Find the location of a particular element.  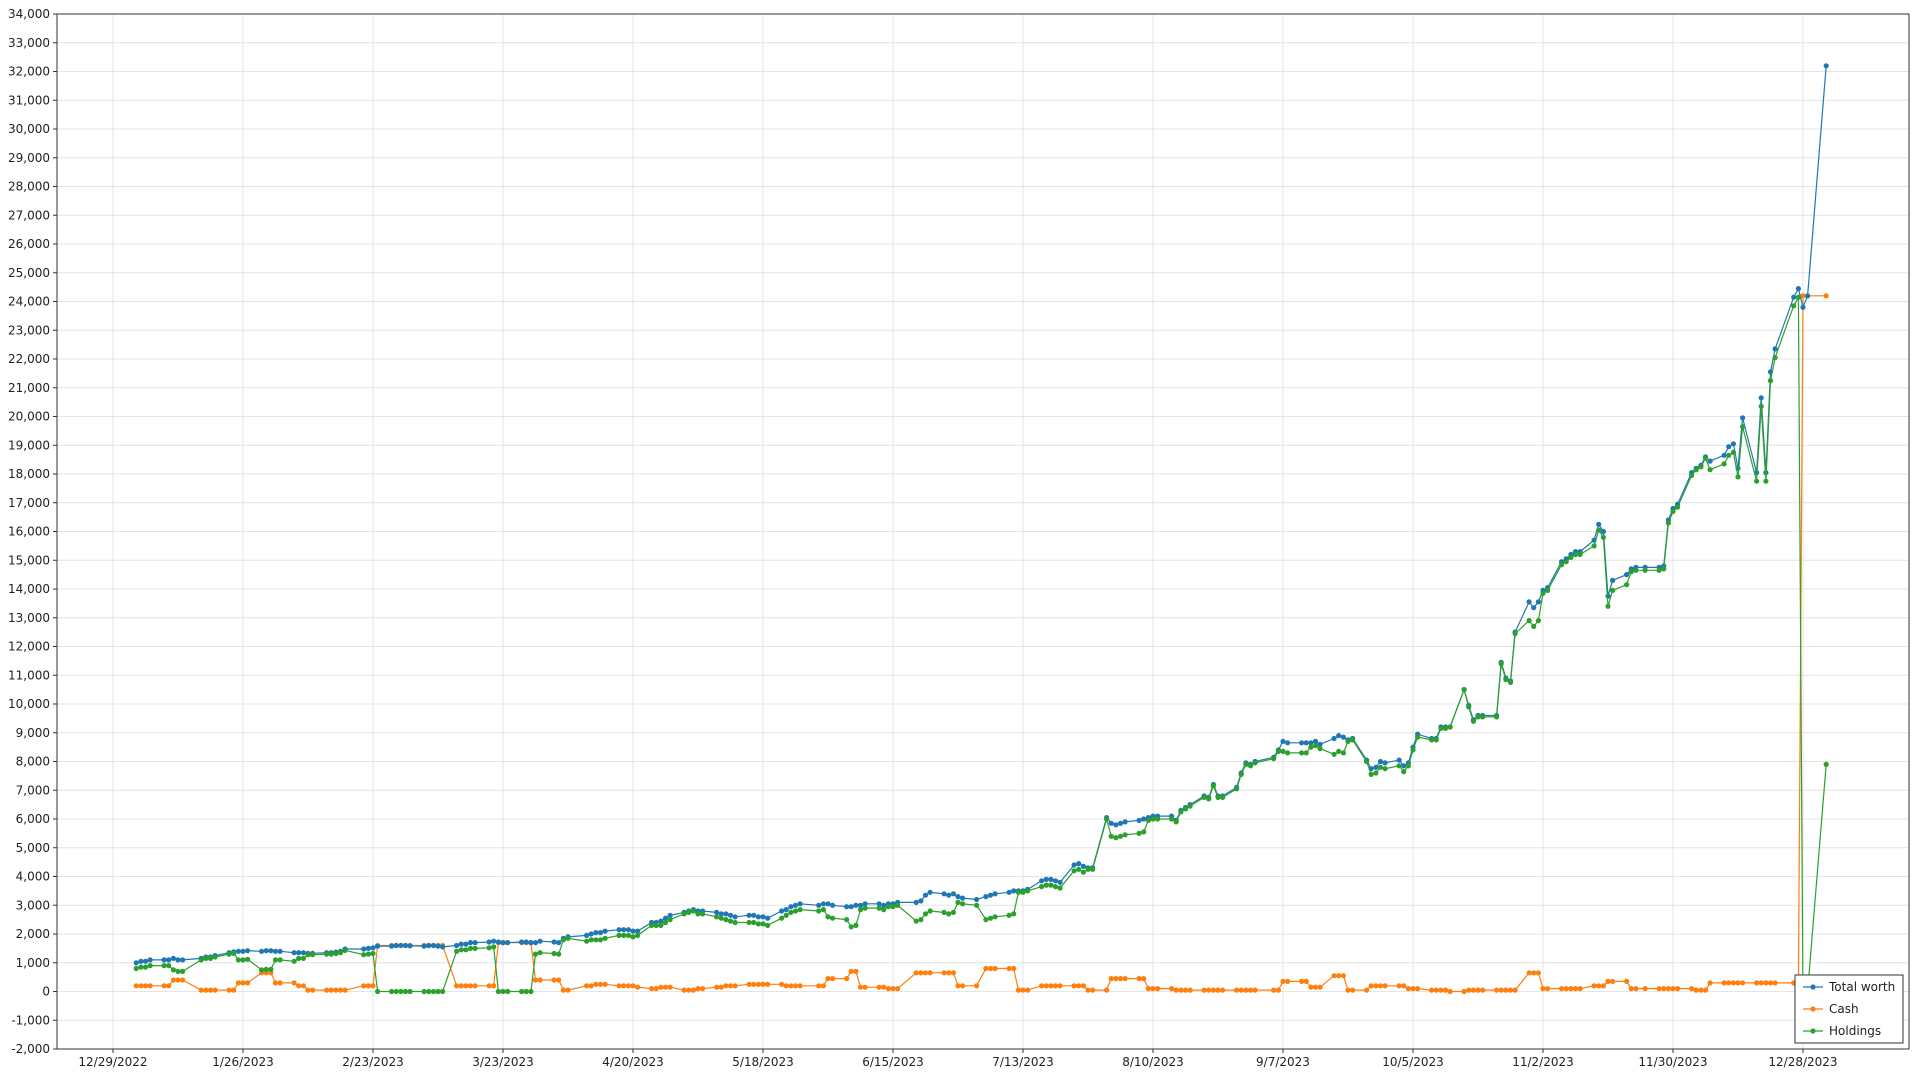

y-tick-label: 26,000 is located at coordinates (29, 244).